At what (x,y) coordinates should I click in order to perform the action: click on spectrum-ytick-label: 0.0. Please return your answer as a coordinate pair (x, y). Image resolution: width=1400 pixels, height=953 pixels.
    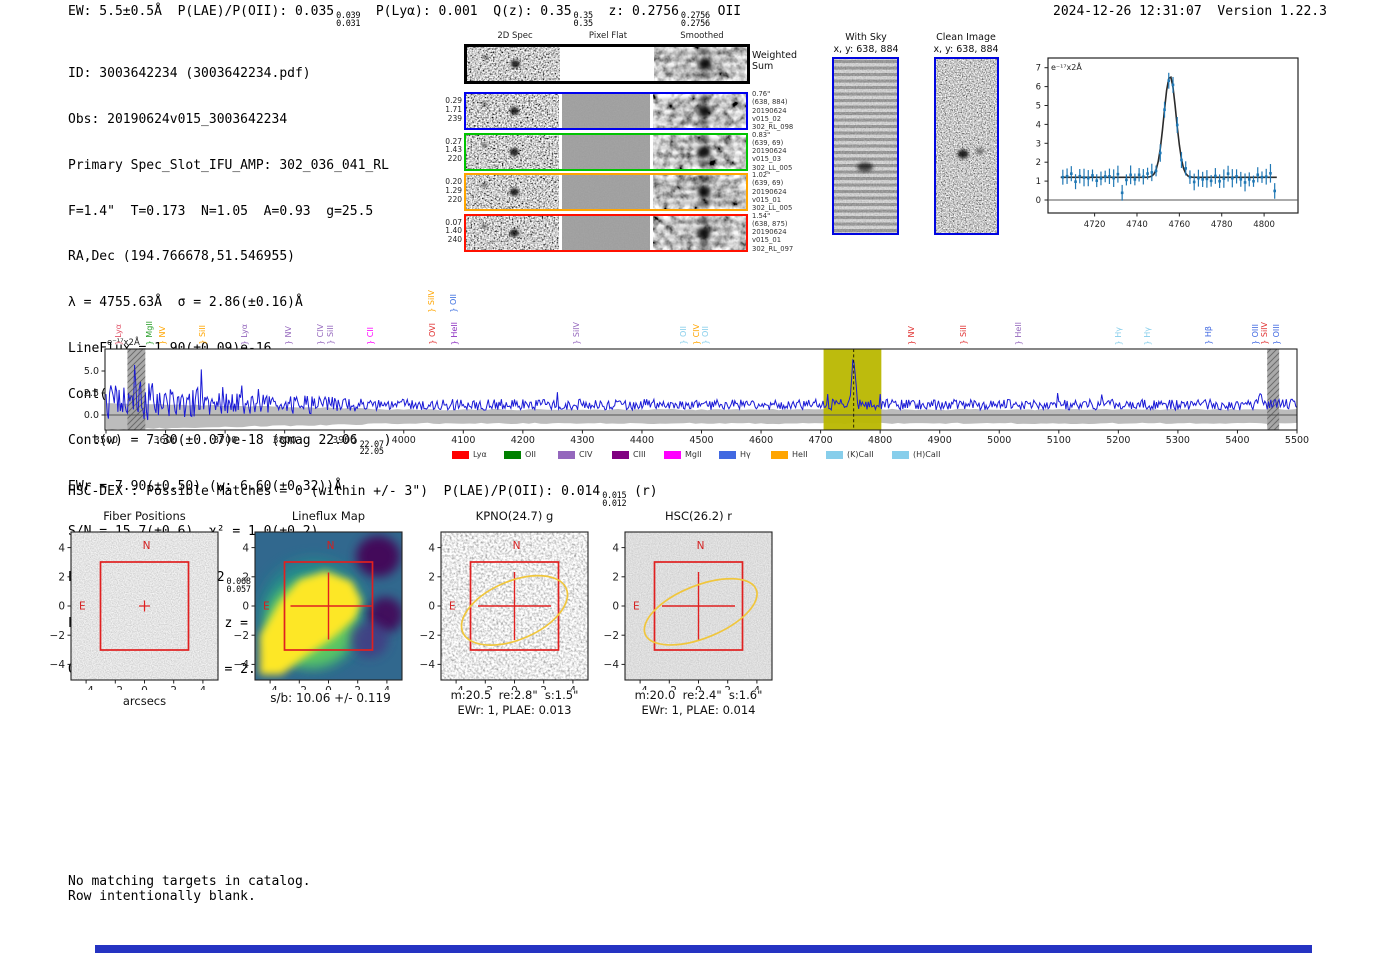
    Looking at the image, I should click on (91, 415).